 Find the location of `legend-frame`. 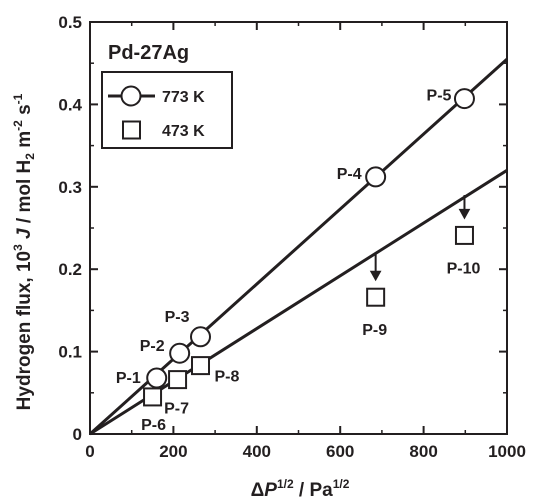

legend-frame is located at coordinates (167, 110).